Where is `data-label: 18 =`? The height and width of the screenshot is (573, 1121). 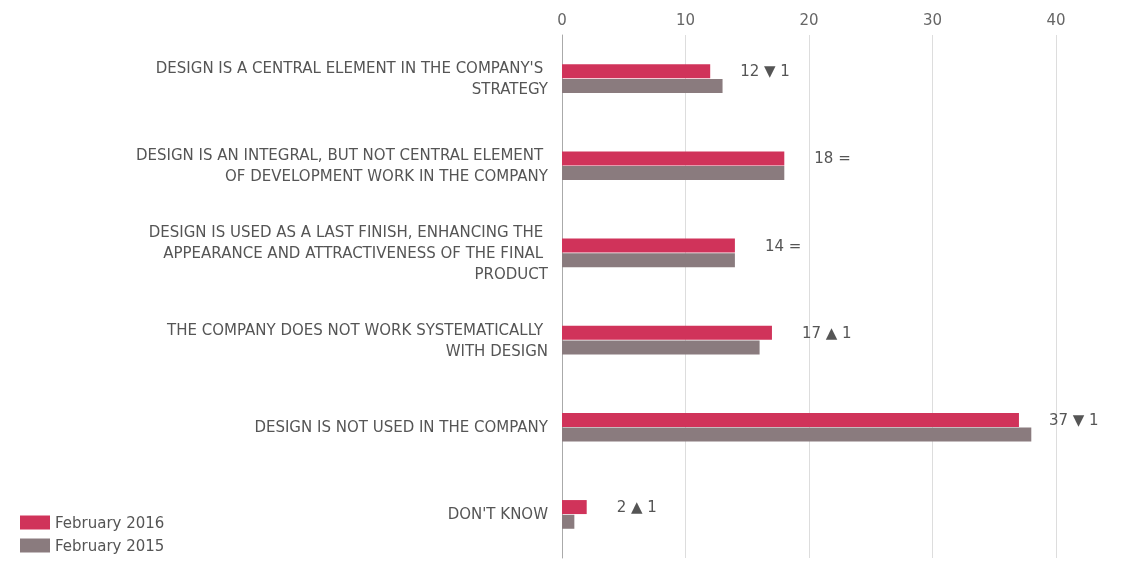
data-label: 18 = is located at coordinates (832, 158).